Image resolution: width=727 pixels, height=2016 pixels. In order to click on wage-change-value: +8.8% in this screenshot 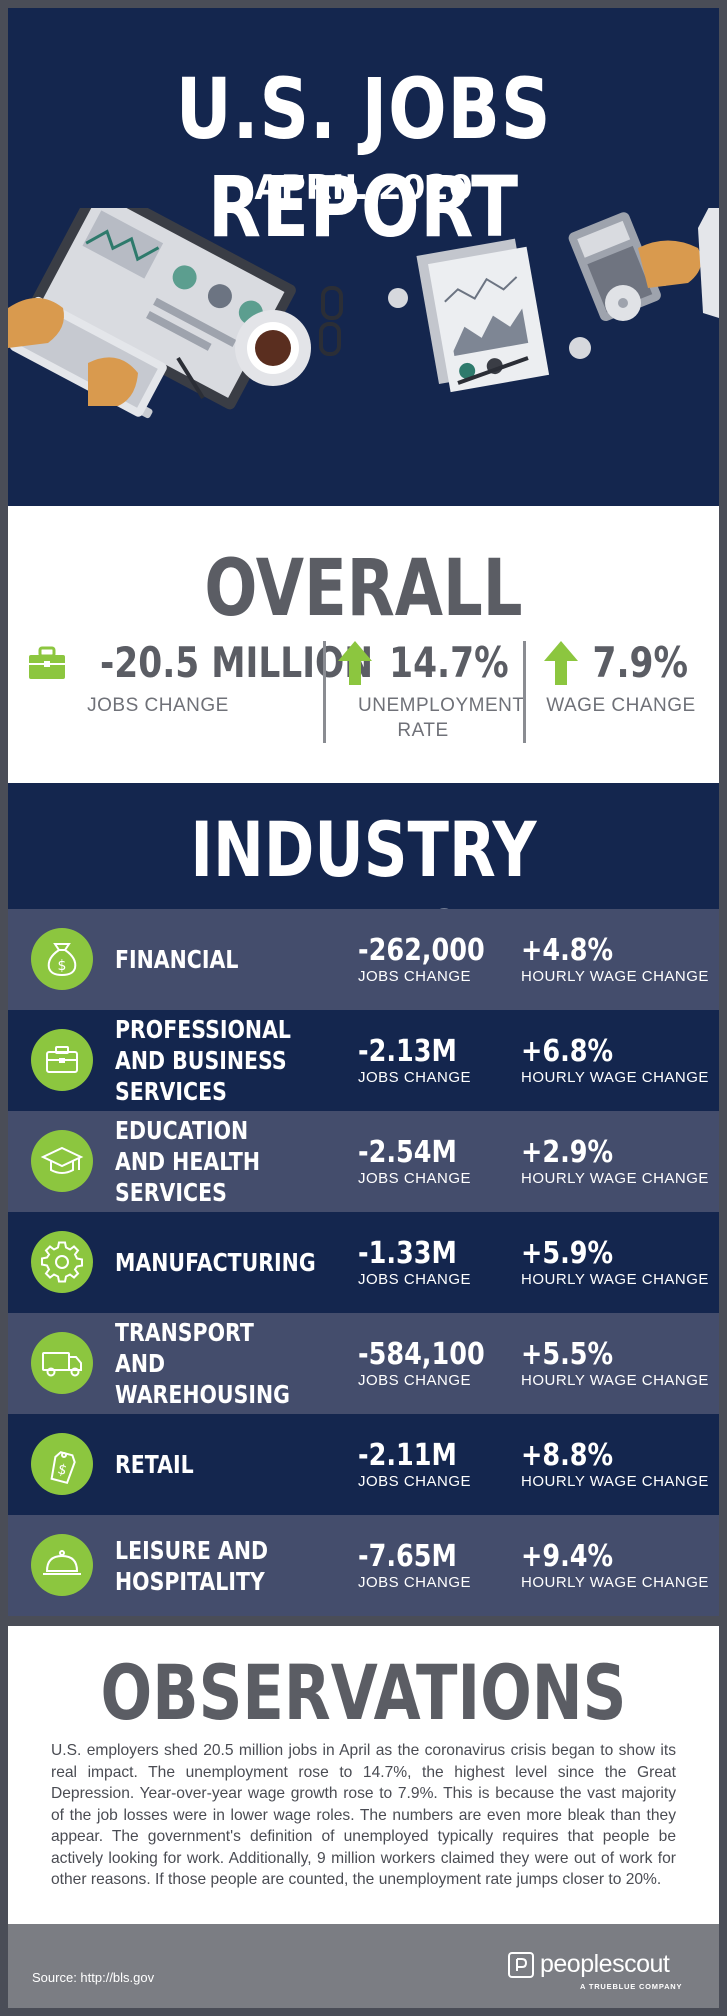, I will do `click(567, 1455)`.